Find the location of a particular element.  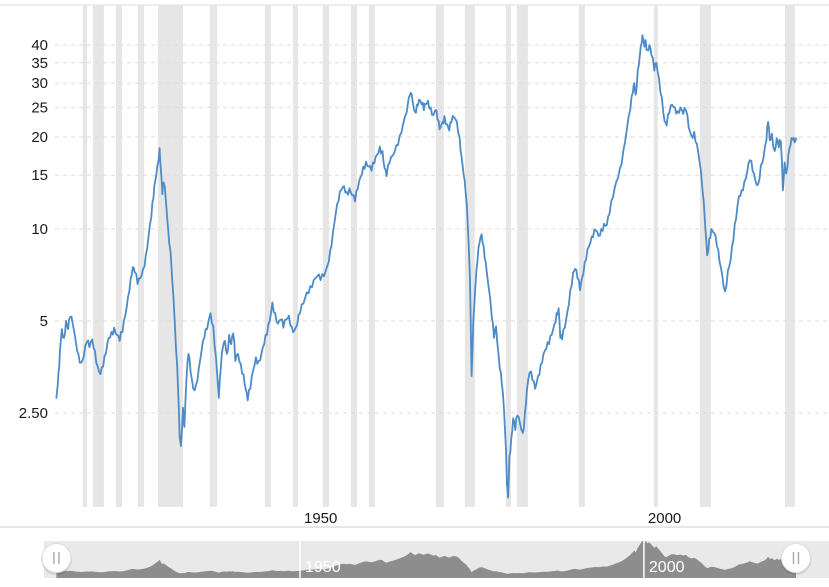

x-tick-label: 2000 is located at coordinates (664, 518).